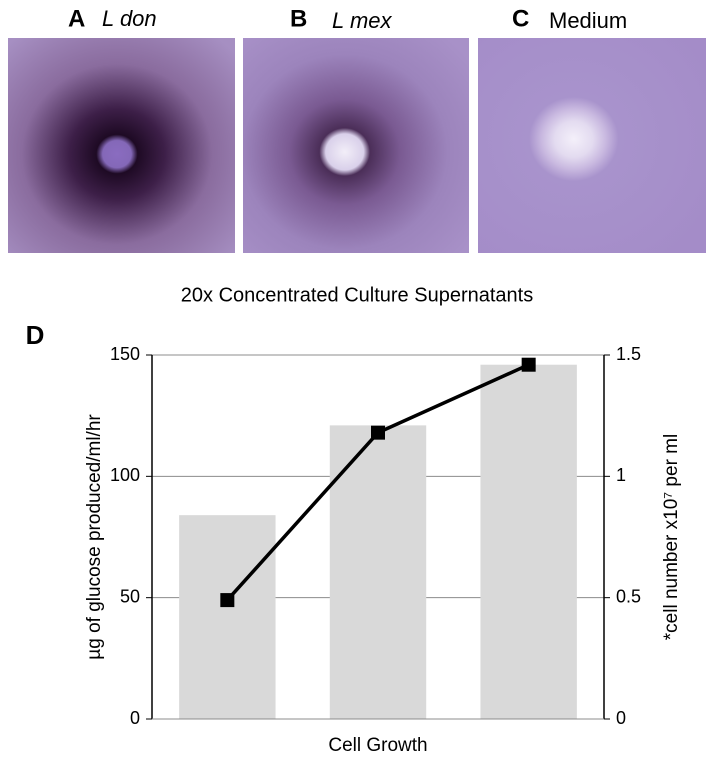 The height and width of the screenshot is (769, 714). What do you see at coordinates (377, 745) in the screenshot?
I see `x-axis-label: Cell Growth` at bounding box center [377, 745].